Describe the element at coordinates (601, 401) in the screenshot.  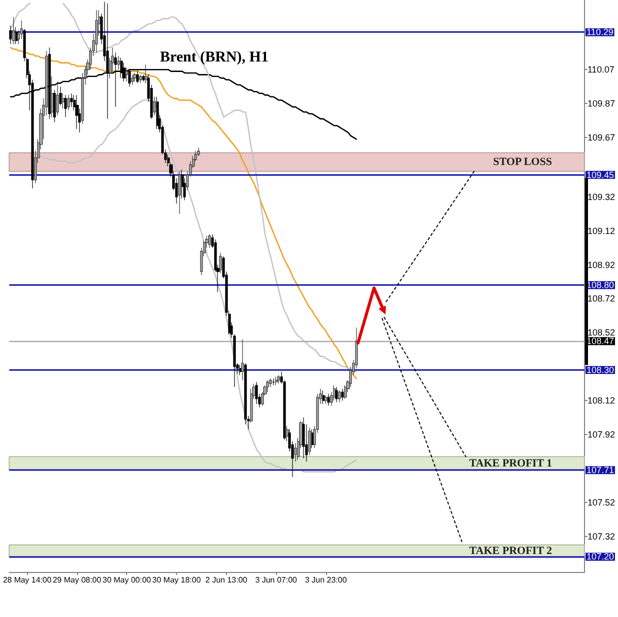
I see `y-tick-label: 108.12` at that location.